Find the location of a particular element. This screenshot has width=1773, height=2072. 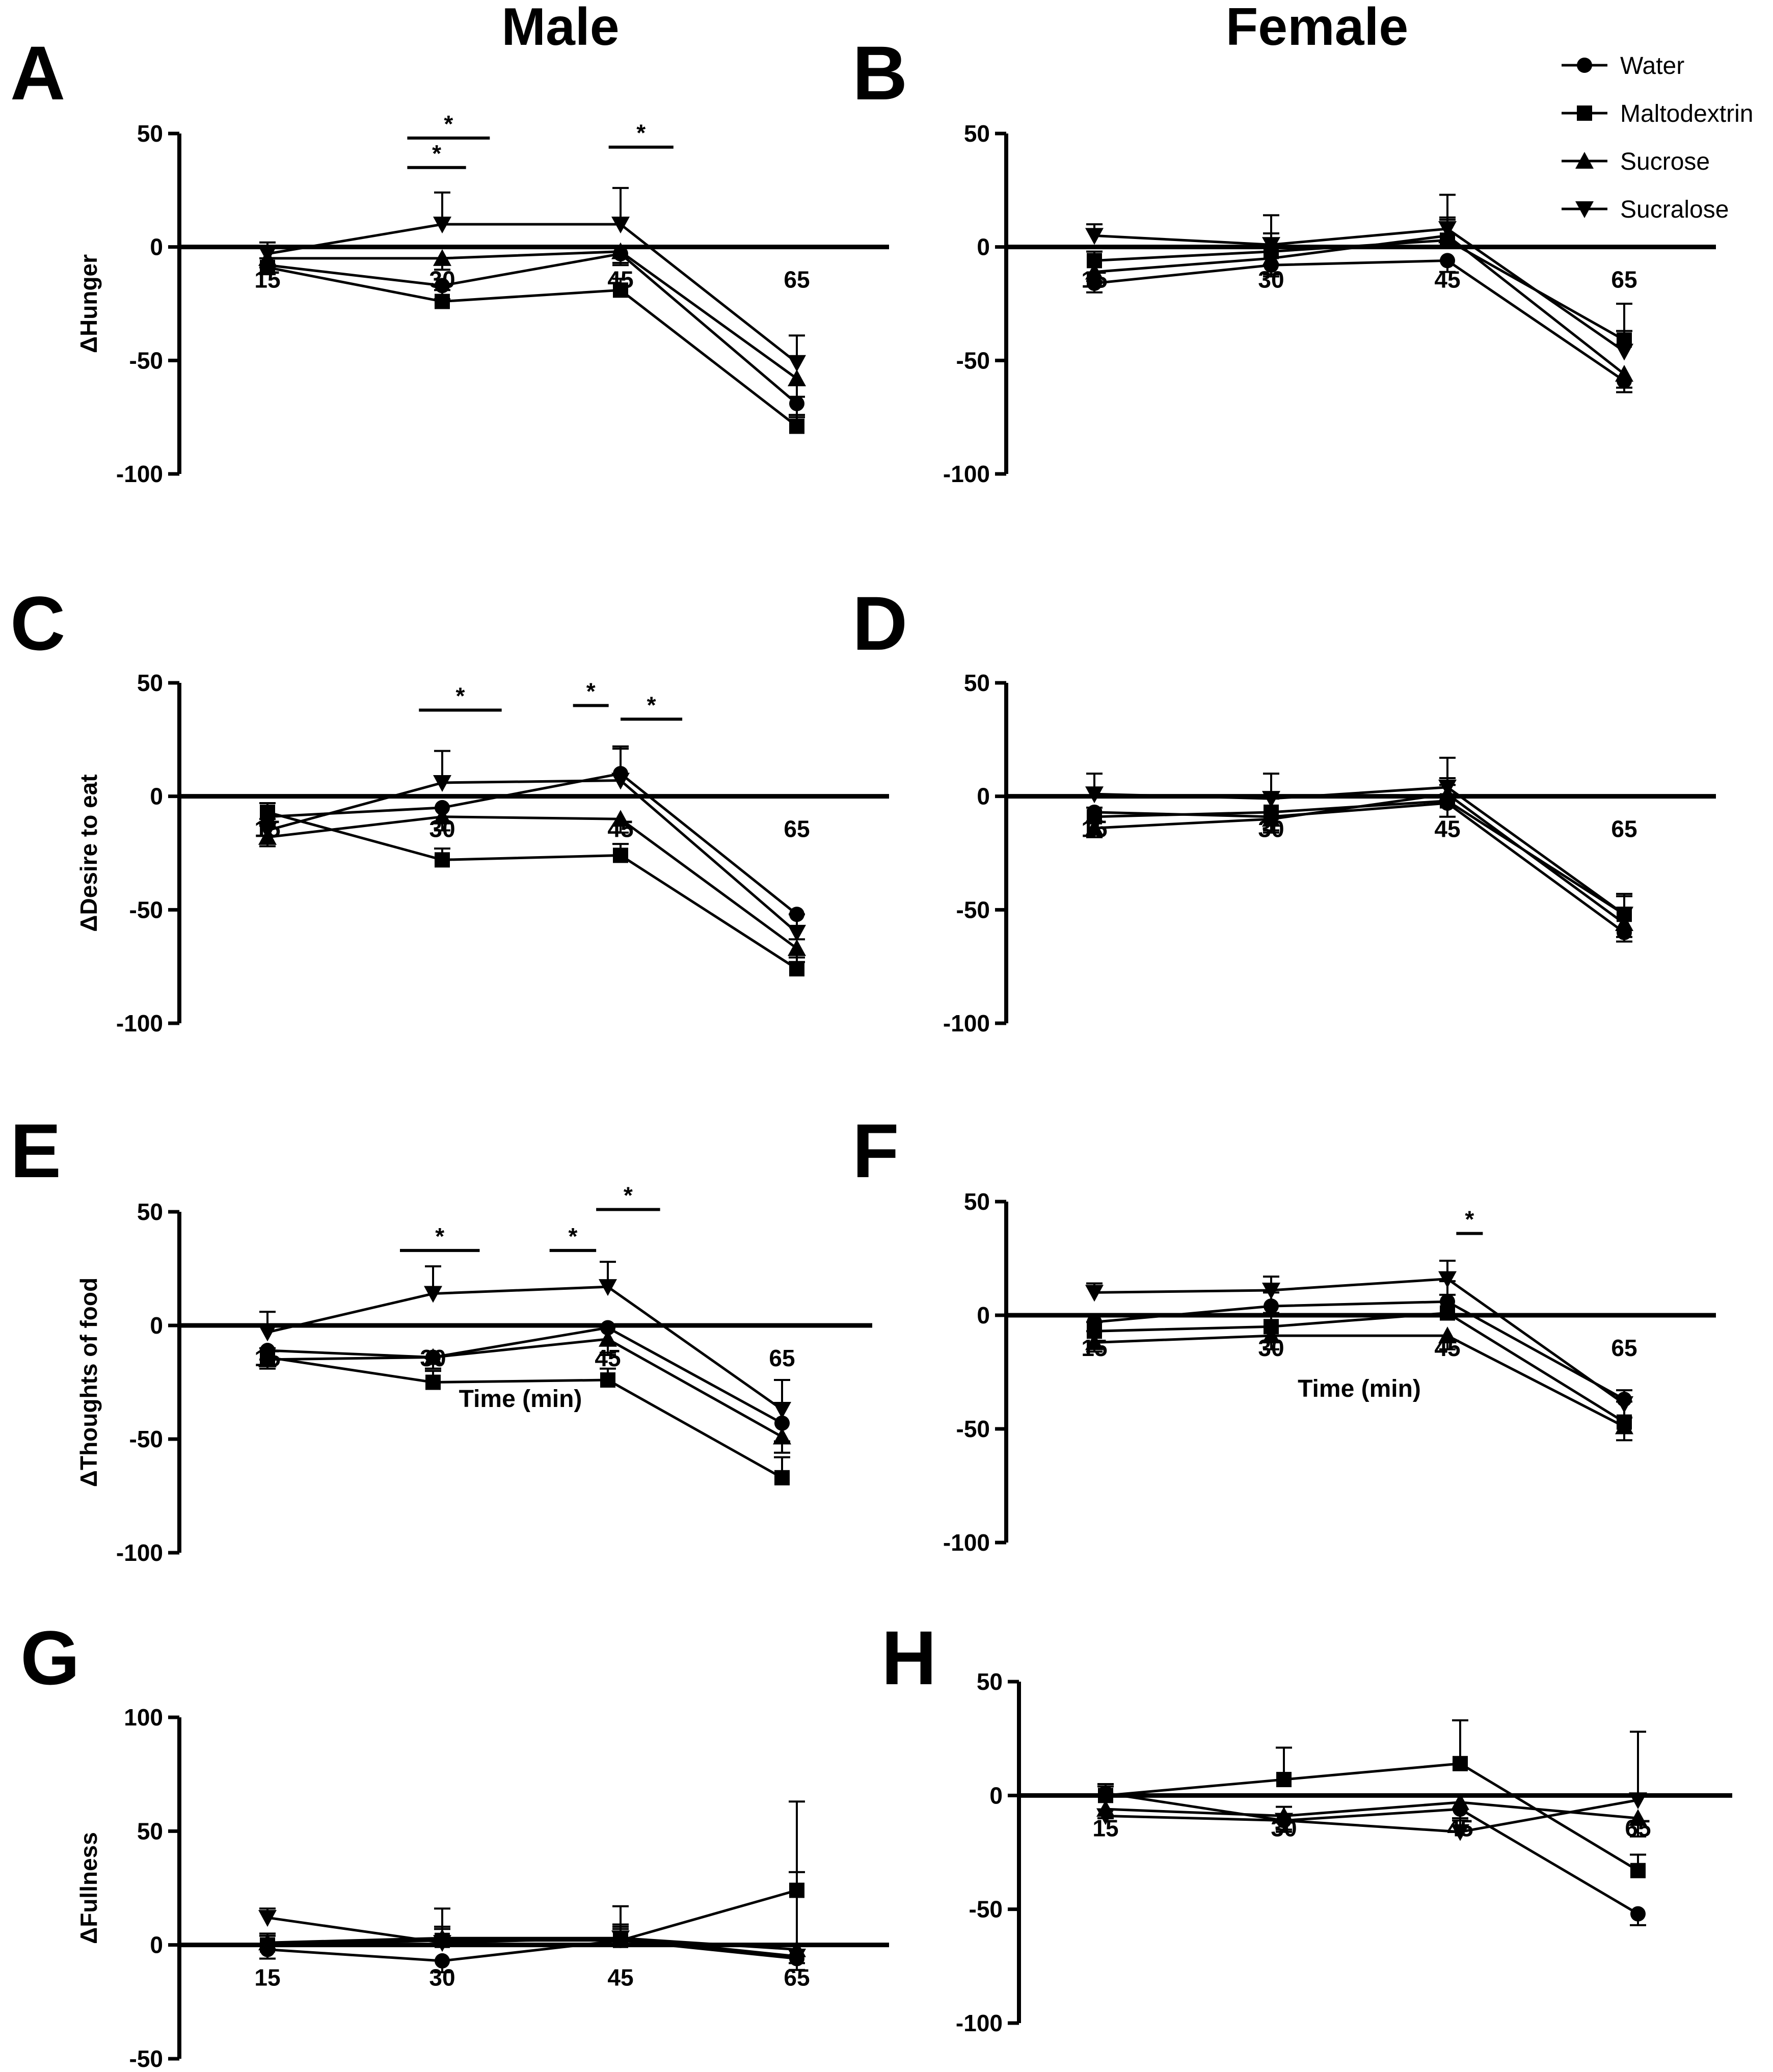

column-title-male: Male is located at coordinates (560, 29).